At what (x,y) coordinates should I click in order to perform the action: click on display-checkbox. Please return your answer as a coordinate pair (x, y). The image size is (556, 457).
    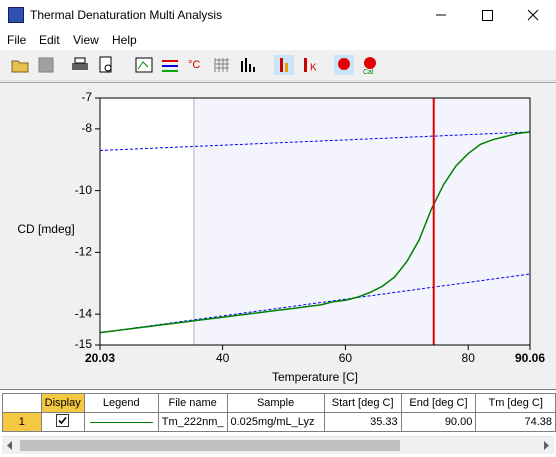
    Looking at the image, I should click on (63, 420).